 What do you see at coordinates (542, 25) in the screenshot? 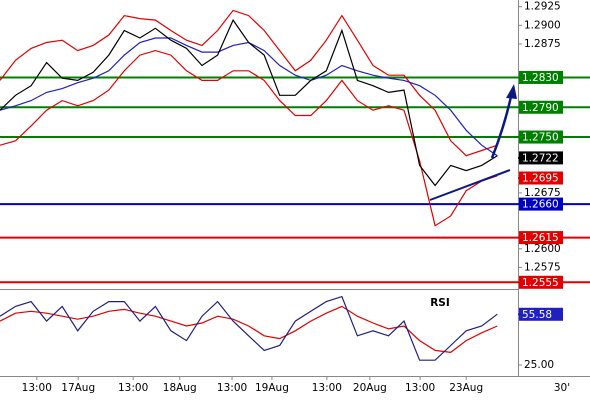
I see `y-tick-label: 1.2900` at bounding box center [542, 25].